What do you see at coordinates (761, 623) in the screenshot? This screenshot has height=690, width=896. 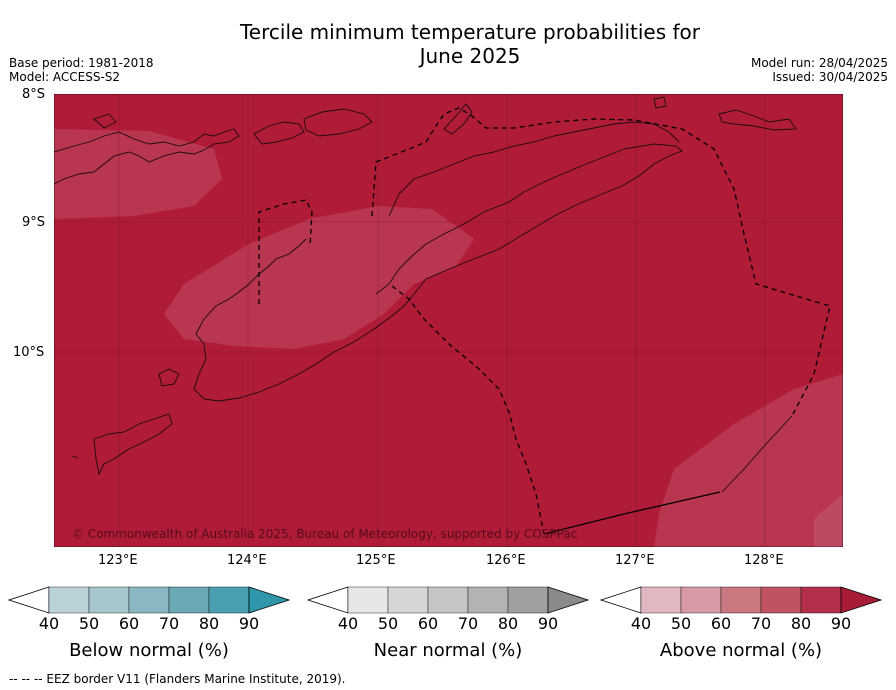 I see `above-normal-tick-70: 70` at bounding box center [761, 623].